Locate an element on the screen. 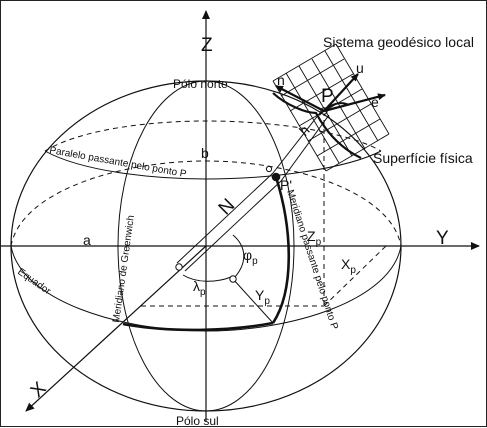  normal-line-a is located at coordinates (225, 218).